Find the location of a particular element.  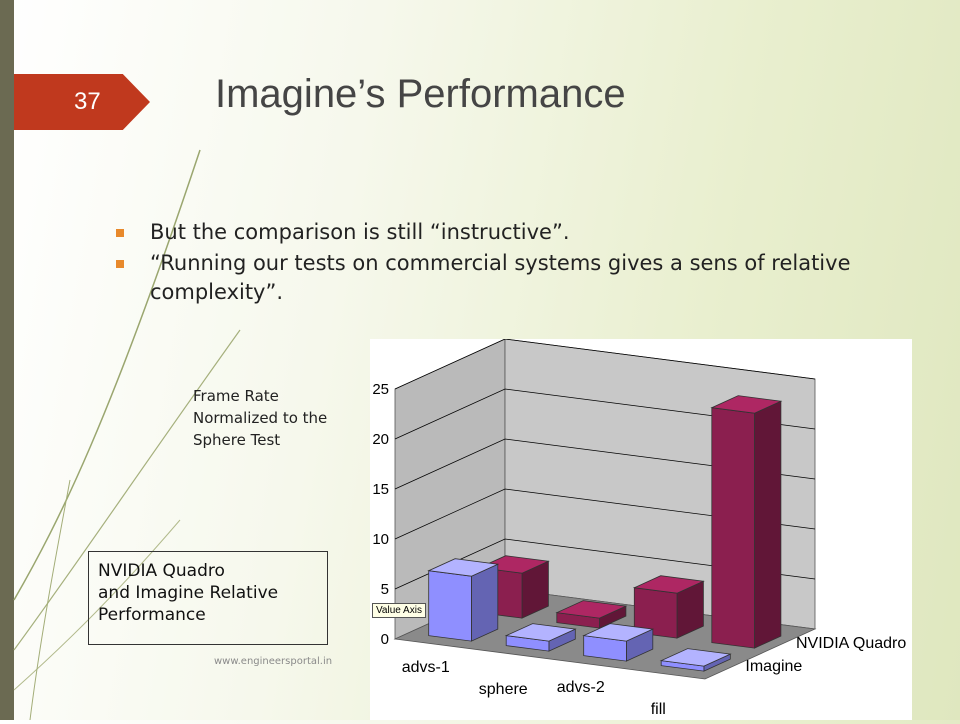

y-tick-label: 10 is located at coordinates (380, 539).